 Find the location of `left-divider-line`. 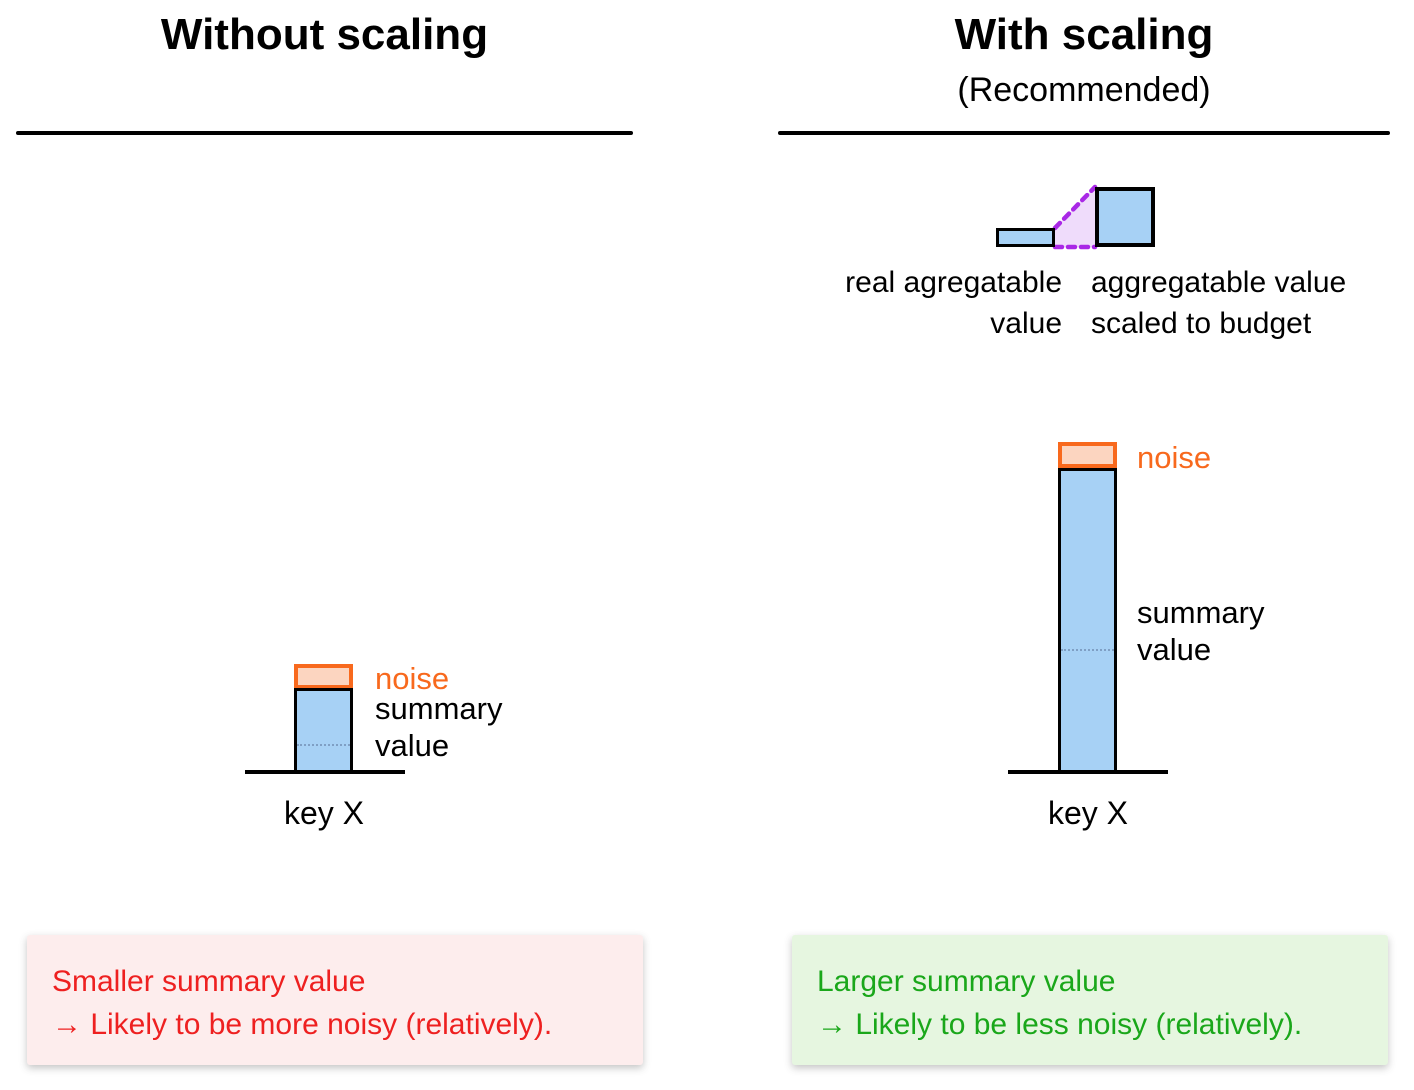

left-divider-line is located at coordinates (324, 133).